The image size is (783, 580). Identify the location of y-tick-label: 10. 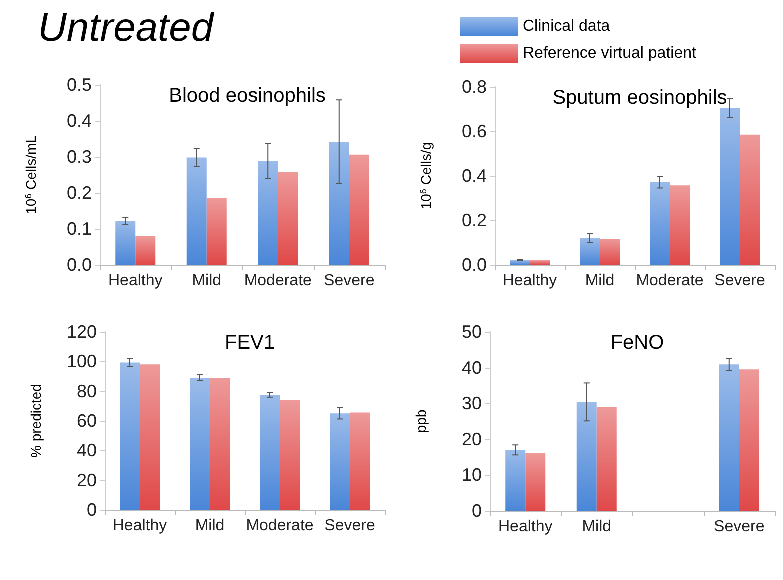
(472, 475).